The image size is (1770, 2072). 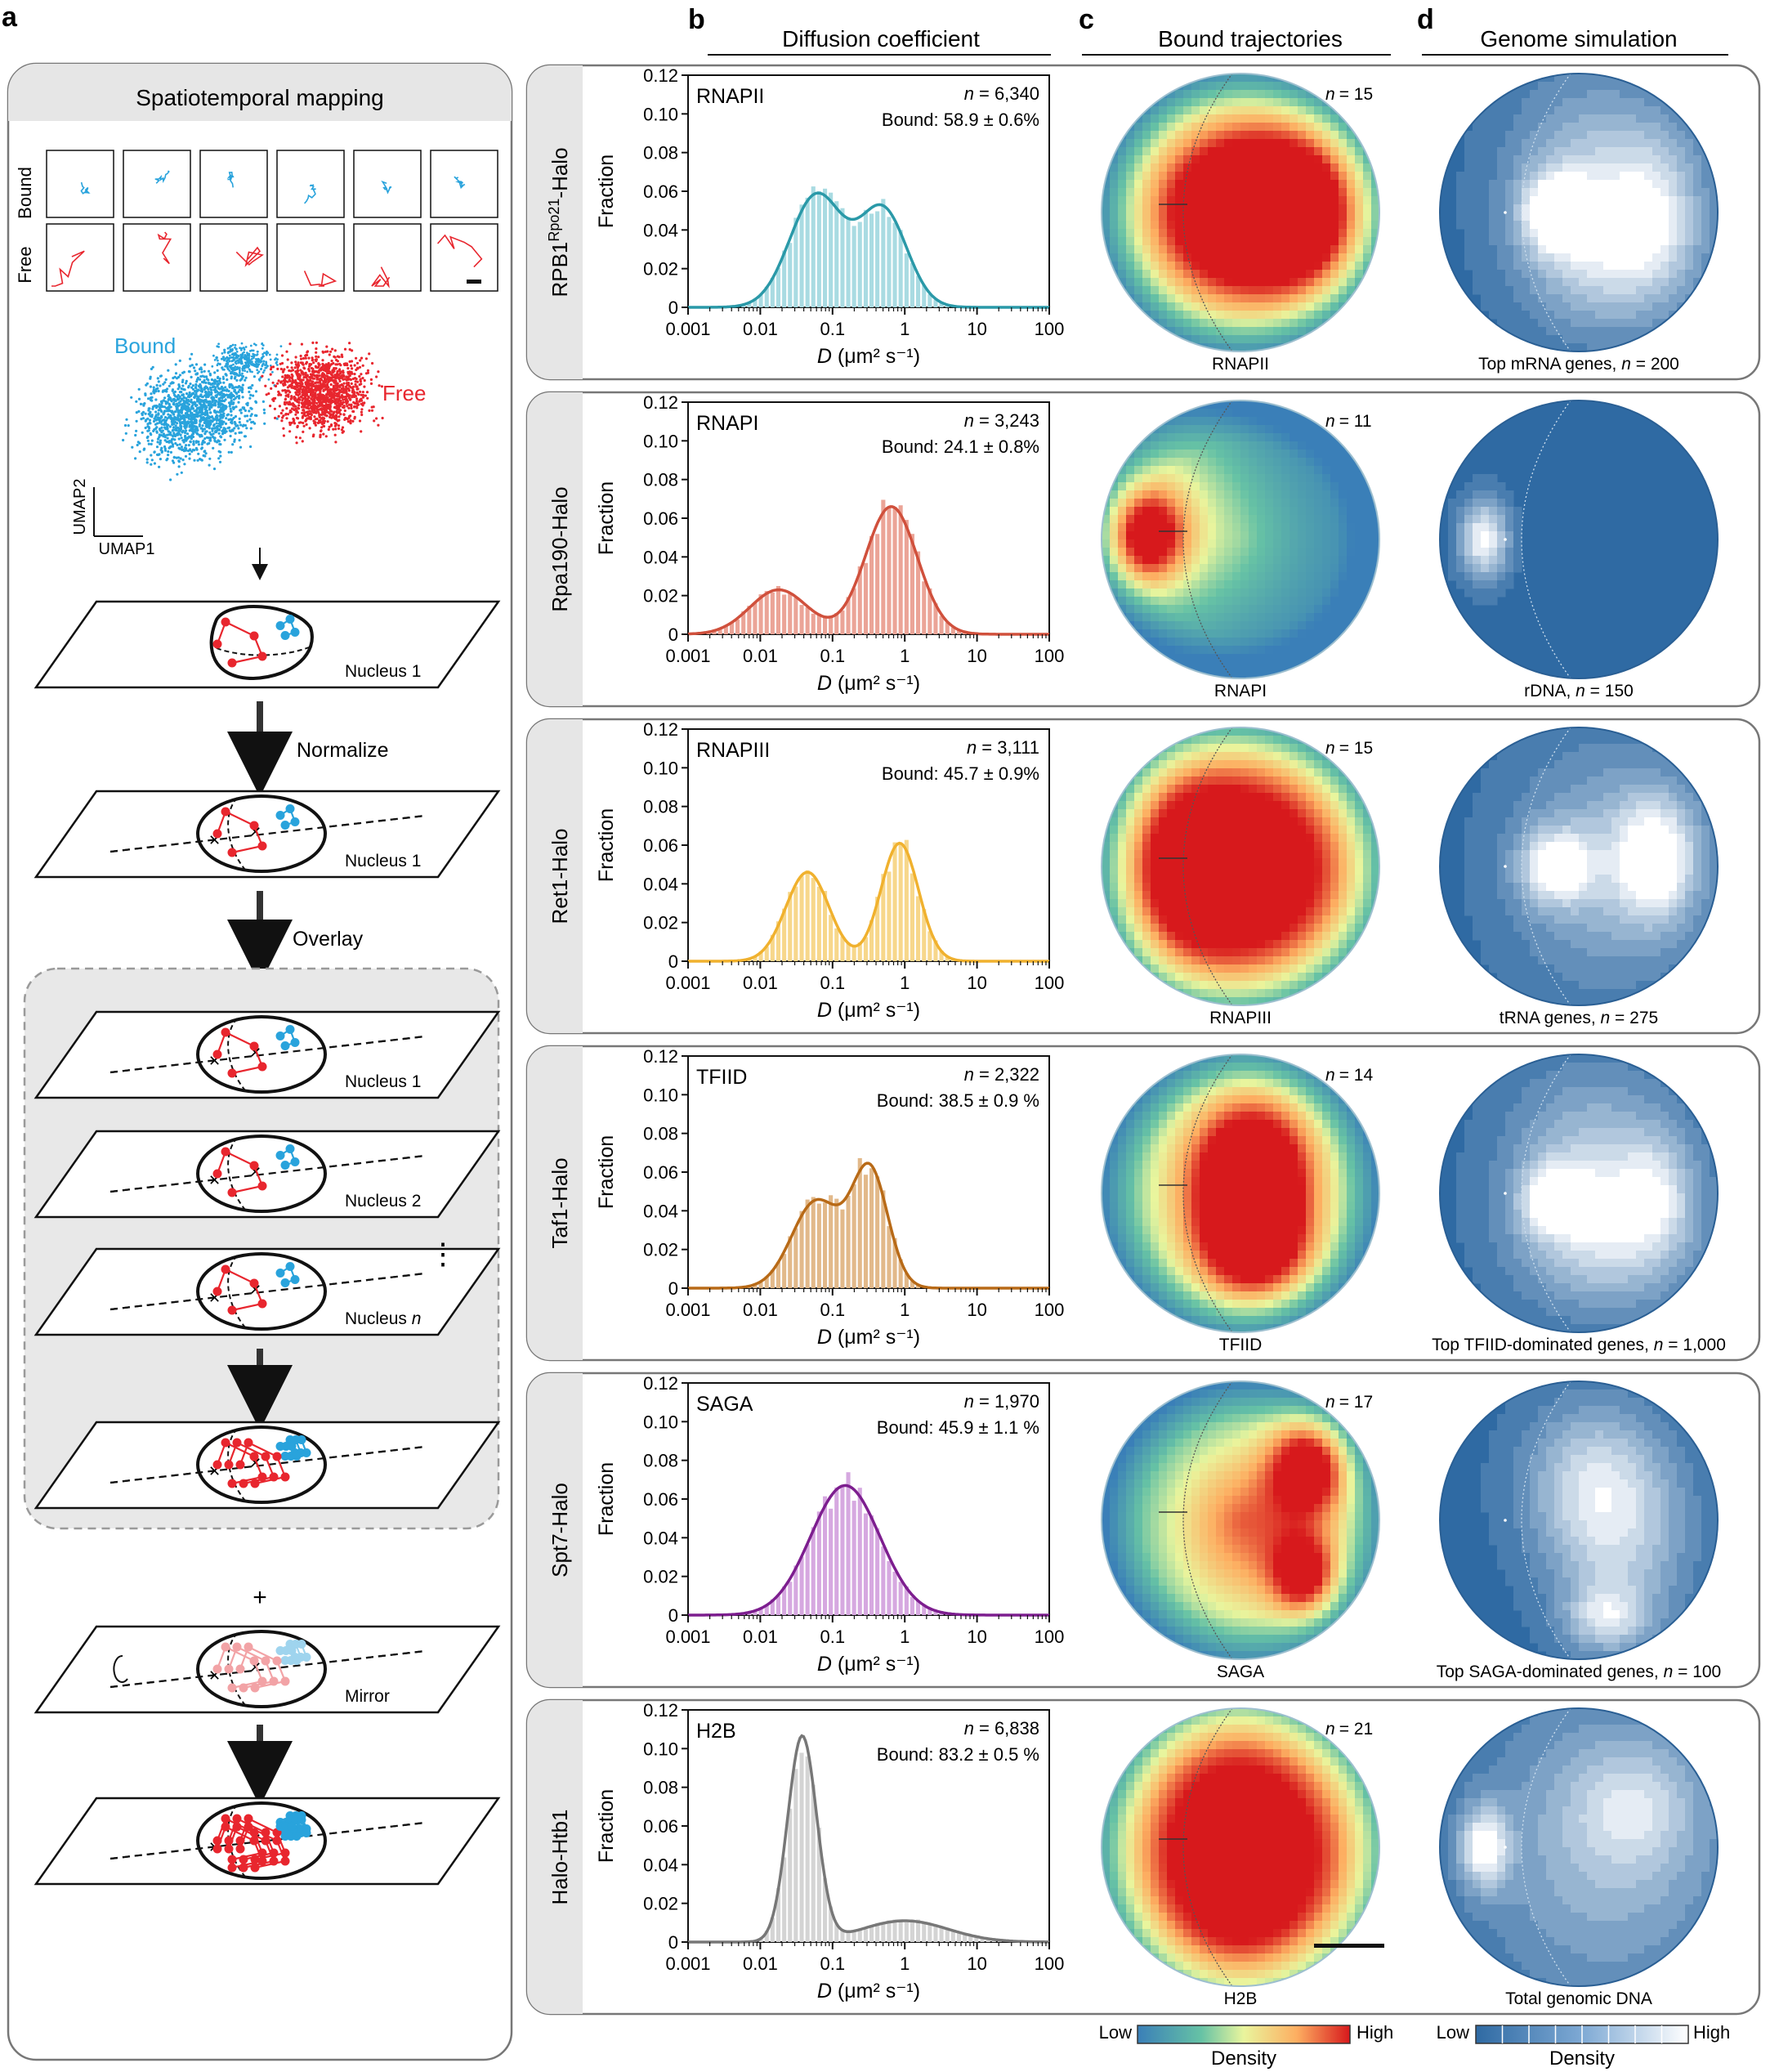 I want to click on umap-scatter, so click(x=253, y=411).